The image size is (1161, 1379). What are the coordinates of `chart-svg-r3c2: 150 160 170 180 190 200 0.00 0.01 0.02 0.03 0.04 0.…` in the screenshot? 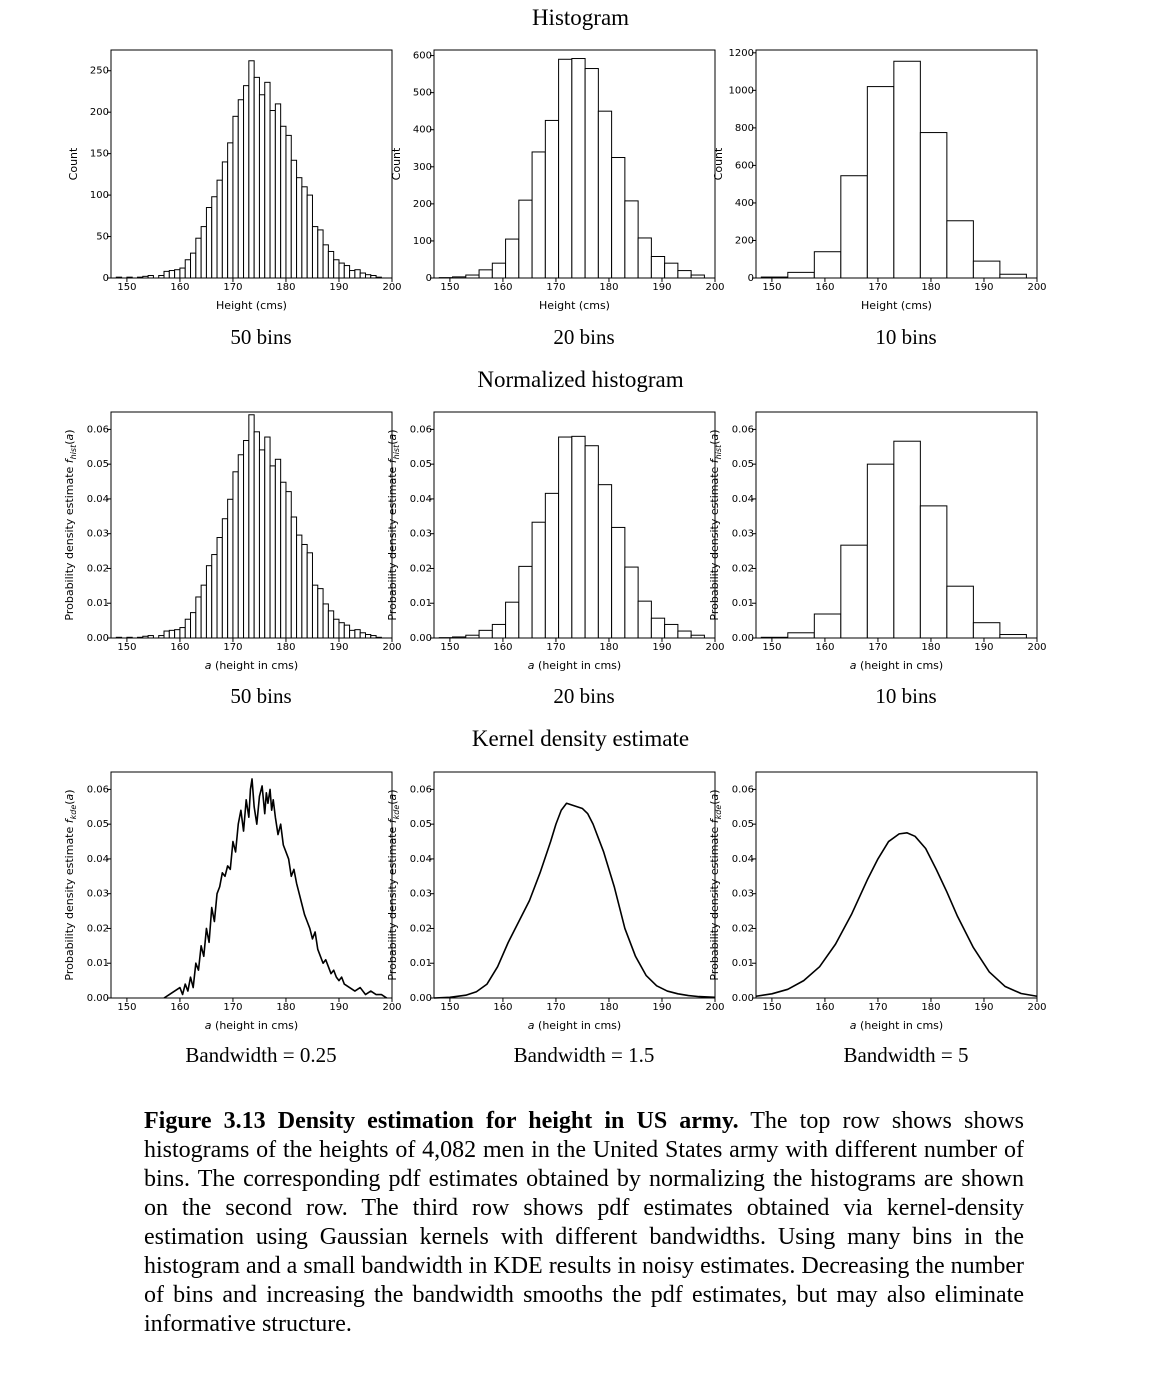 It's located at (555, 901).